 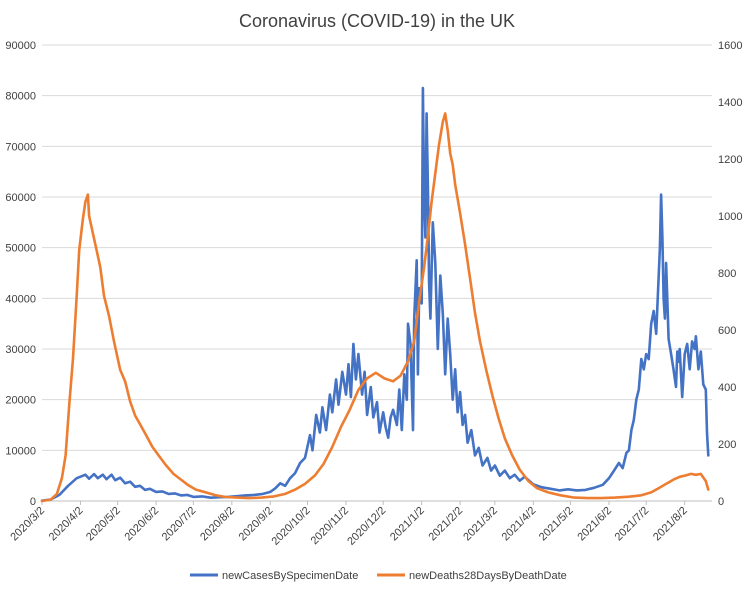 What do you see at coordinates (730, 103) in the screenshot?
I see `y-tick-label-right: 1400` at bounding box center [730, 103].